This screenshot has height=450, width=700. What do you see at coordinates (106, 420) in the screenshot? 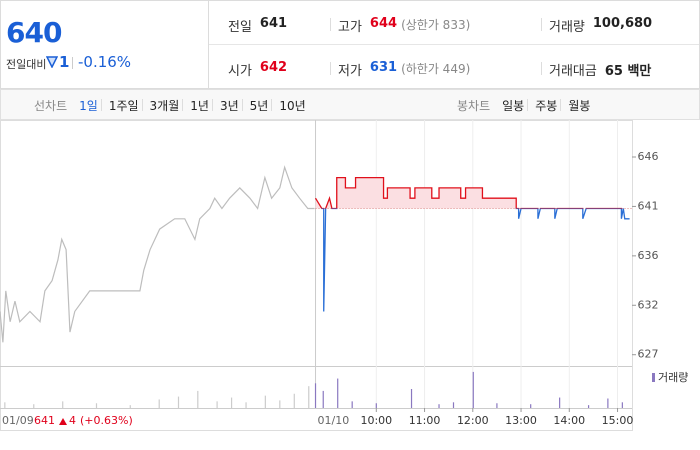
I see `prev-change-pct: (+0.63%)` at bounding box center [106, 420].